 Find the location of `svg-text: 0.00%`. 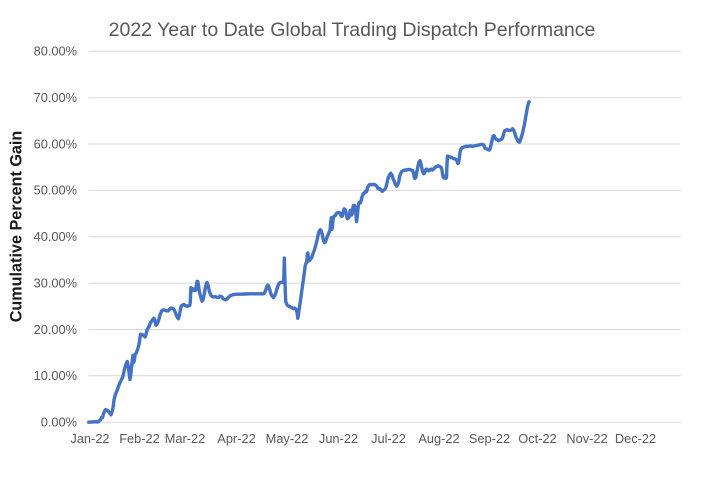

svg-text: 0.00% is located at coordinates (59, 422).